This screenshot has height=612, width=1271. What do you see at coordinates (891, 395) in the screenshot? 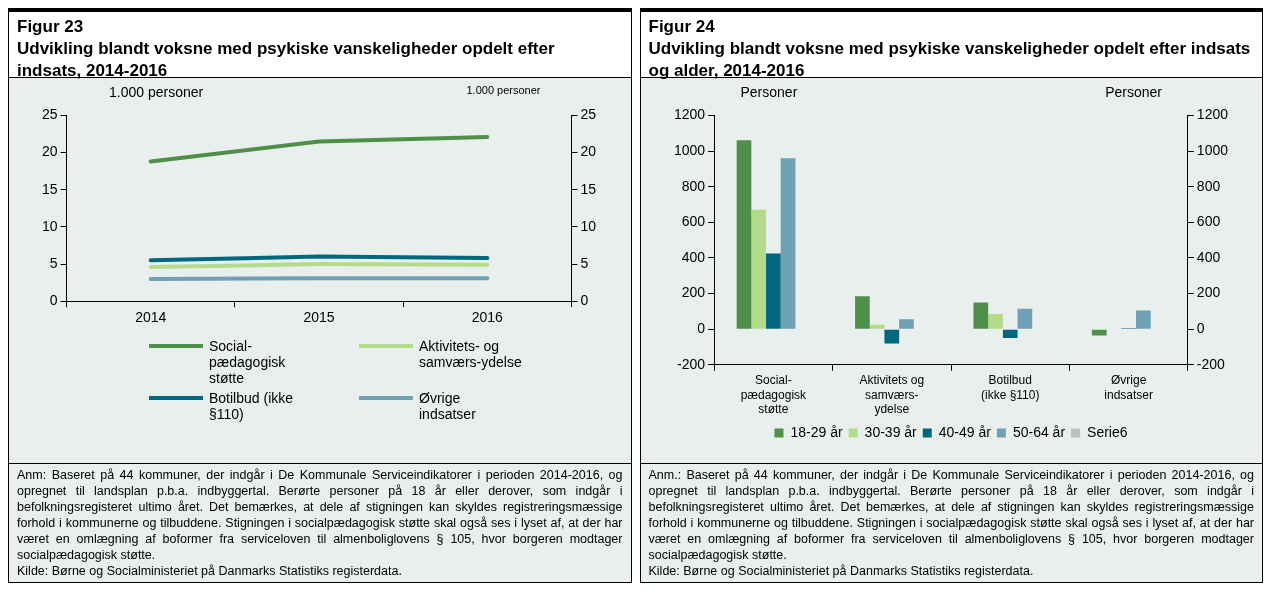
I see `x-tick-label: Aktivitets og samværs-ydelse` at bounding box center [891, 395].